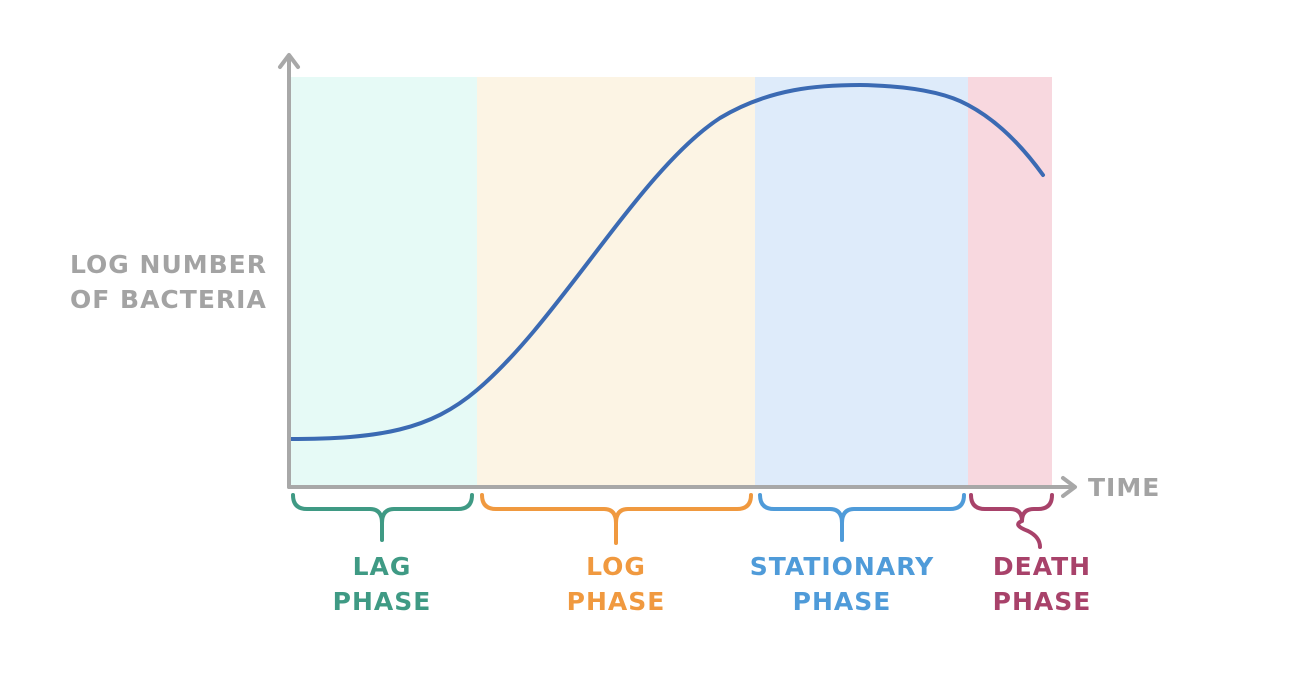  Describe the element at coordinates (1011, 521) in the screenshot. I see `death-brace` at that location.